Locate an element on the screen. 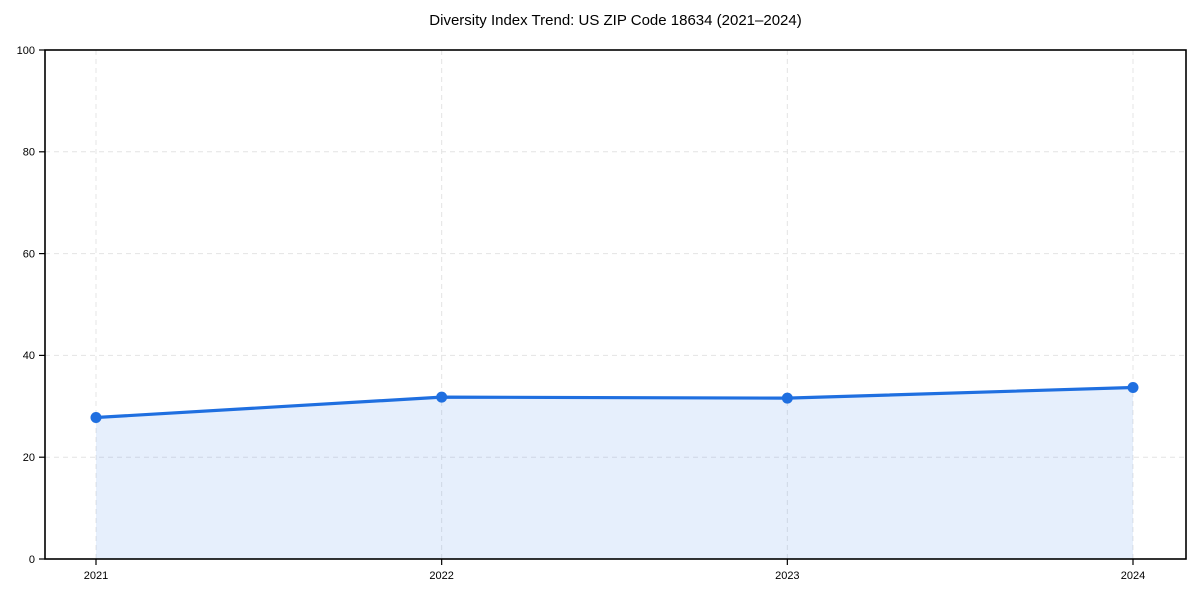 This screenshot has height=600, width=1200. x-tick-label: 2024 is located at coordinates (1133, 576).